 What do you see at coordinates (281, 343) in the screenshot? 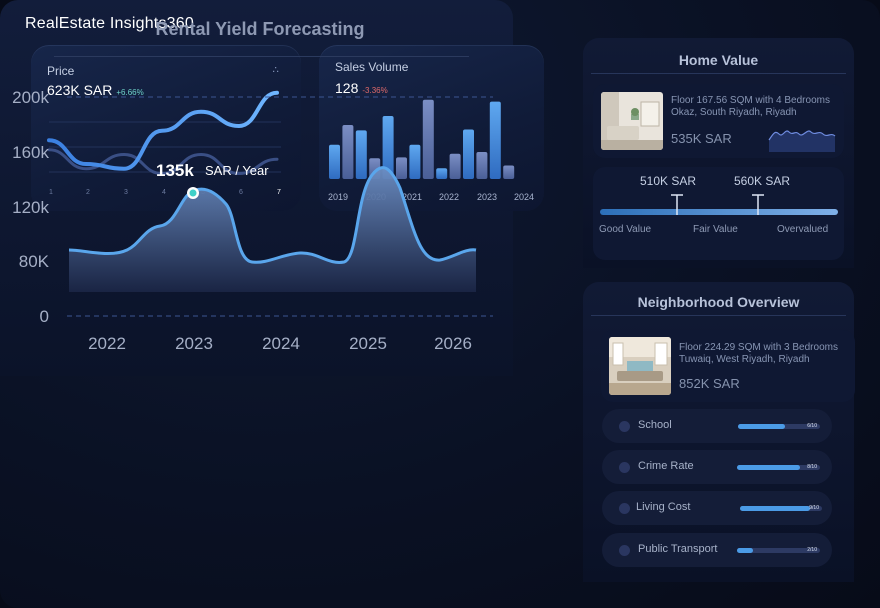
I see `rental-x-tick: 2024` at bounding box center [281, 343].